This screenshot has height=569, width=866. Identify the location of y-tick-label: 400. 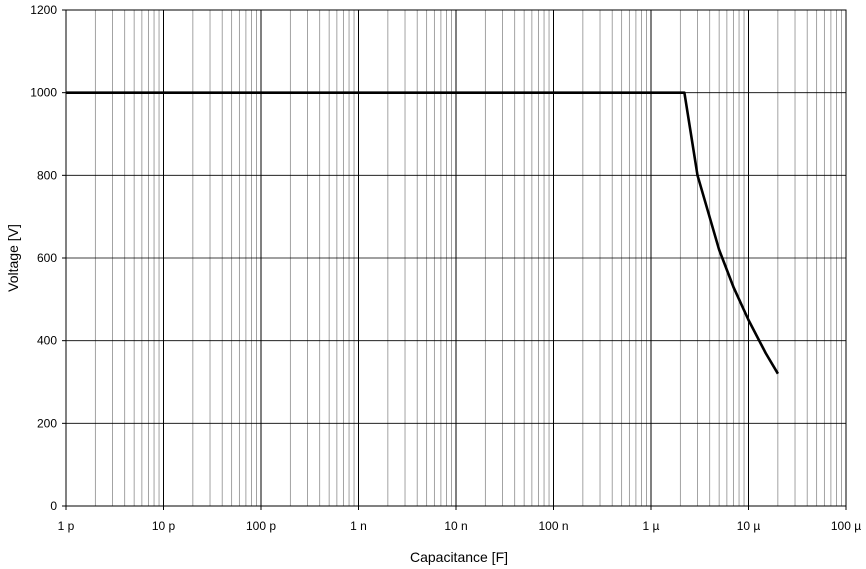
(47, 341).